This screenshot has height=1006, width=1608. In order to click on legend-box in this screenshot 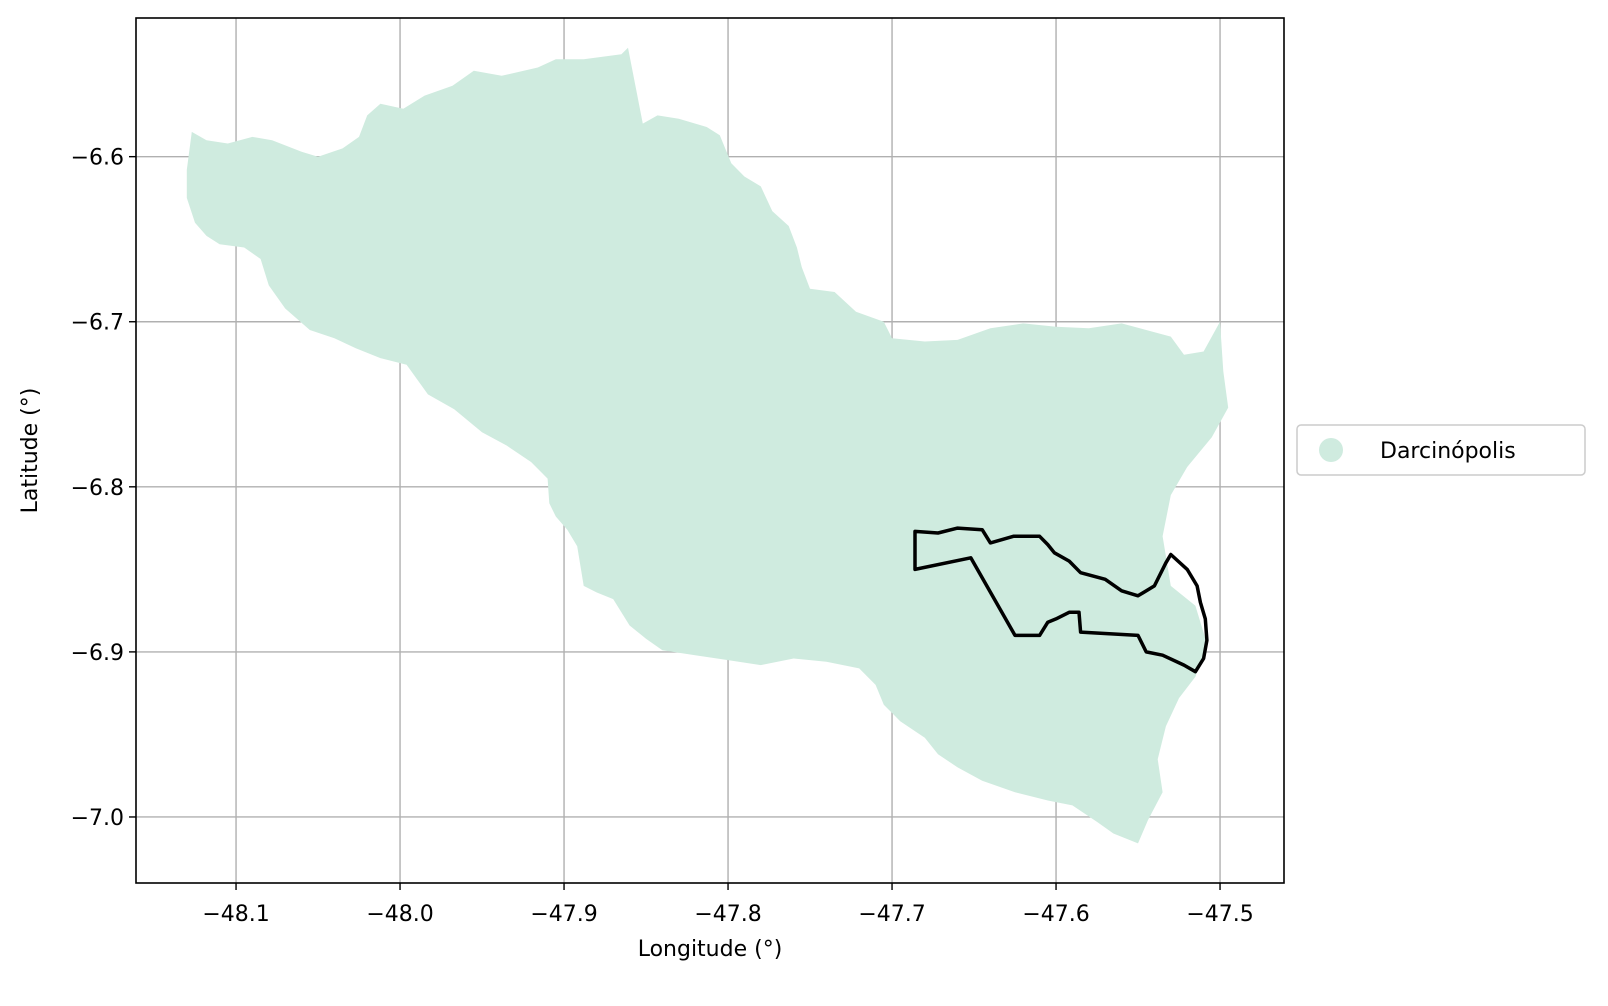, I will do `click(1441, 450)`.